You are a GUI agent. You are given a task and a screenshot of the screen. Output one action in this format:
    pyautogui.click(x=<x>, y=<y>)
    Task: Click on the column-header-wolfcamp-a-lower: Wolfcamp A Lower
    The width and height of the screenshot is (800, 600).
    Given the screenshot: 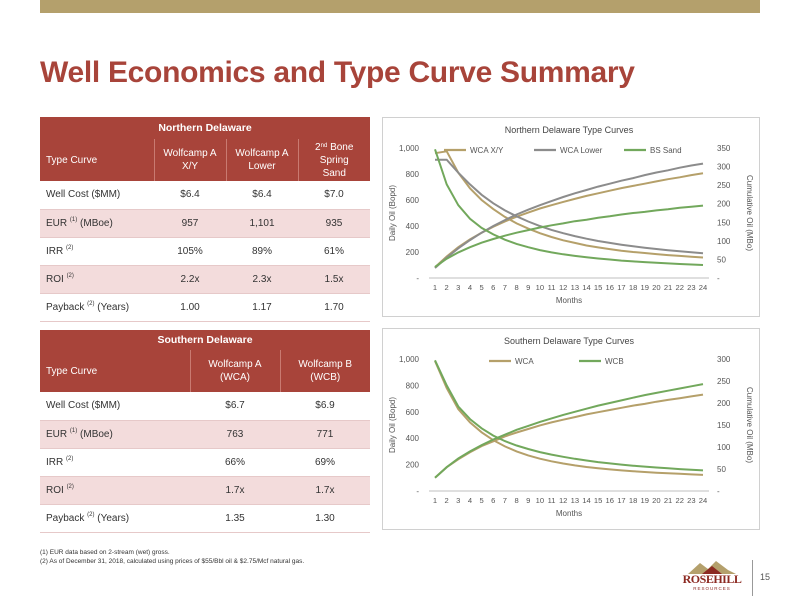 What is the action you would take?
    pyautogui.click(x=261, y=160)
    